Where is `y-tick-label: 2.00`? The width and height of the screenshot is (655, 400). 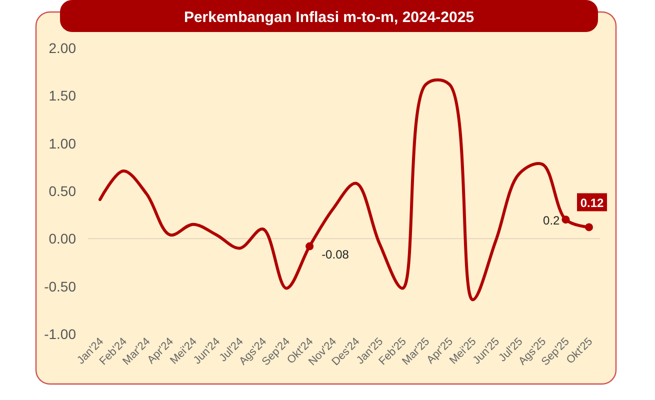 y-tick-label: 2.00 is located at coordinates (62, 48).